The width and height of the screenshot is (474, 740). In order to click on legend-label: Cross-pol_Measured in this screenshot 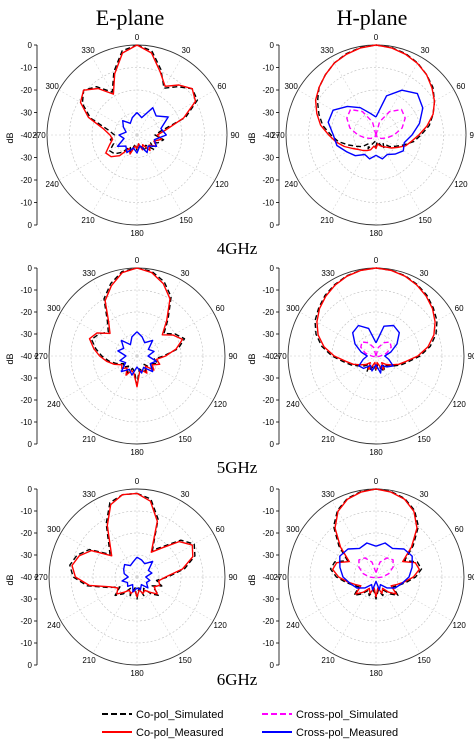, I will do `click(347, 733)`.